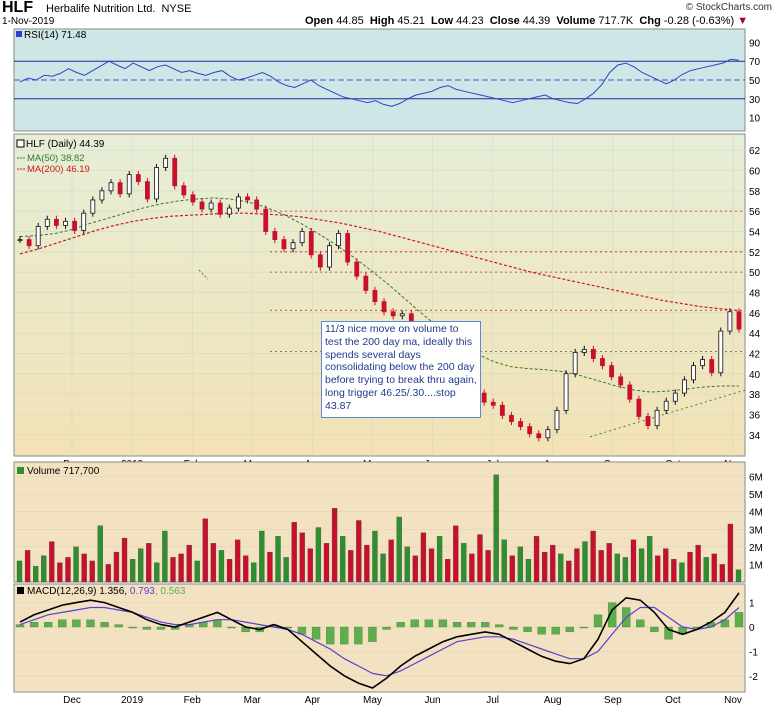 The width and height of the screenshot is (780, 707). Describe the element at coordinates (755, 253) in the screenshot. I see `price-tick-label: 52` at that location.